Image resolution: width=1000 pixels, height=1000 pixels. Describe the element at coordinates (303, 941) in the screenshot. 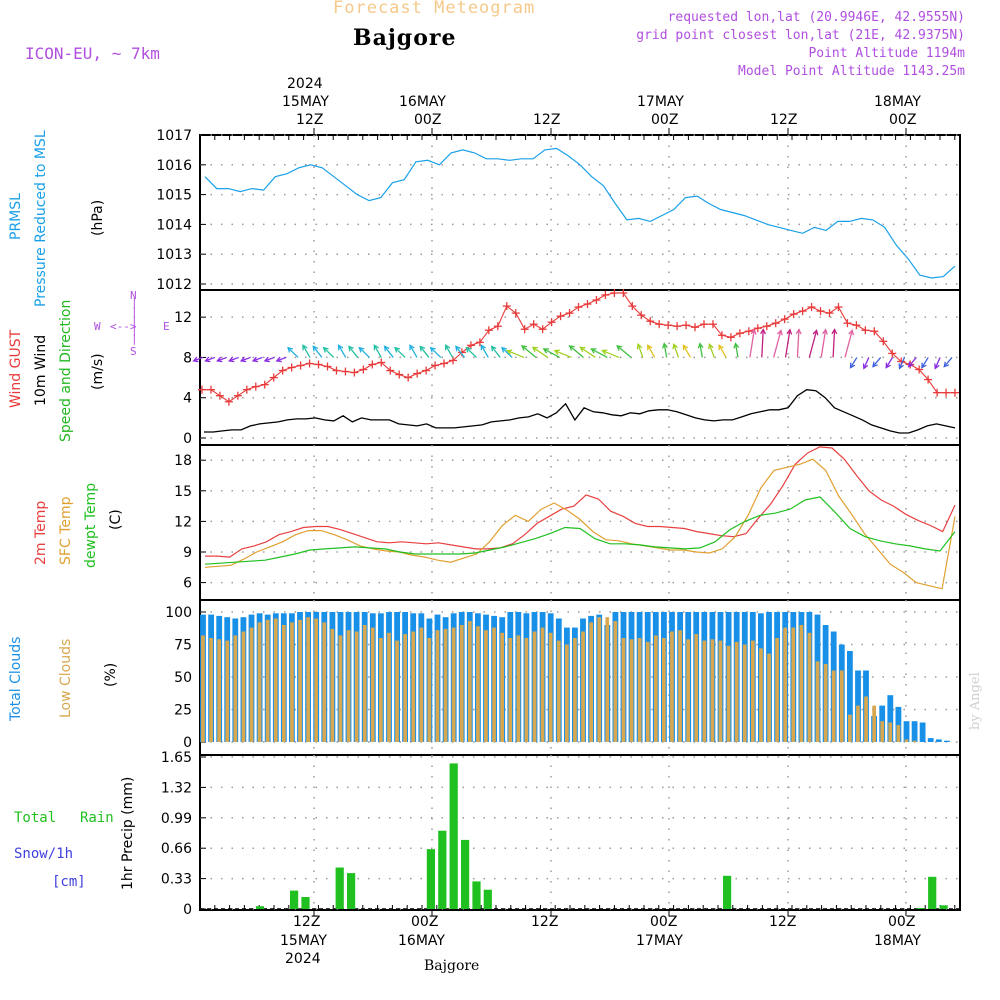

I see `bottom-date-label: 15MAY` at that location.